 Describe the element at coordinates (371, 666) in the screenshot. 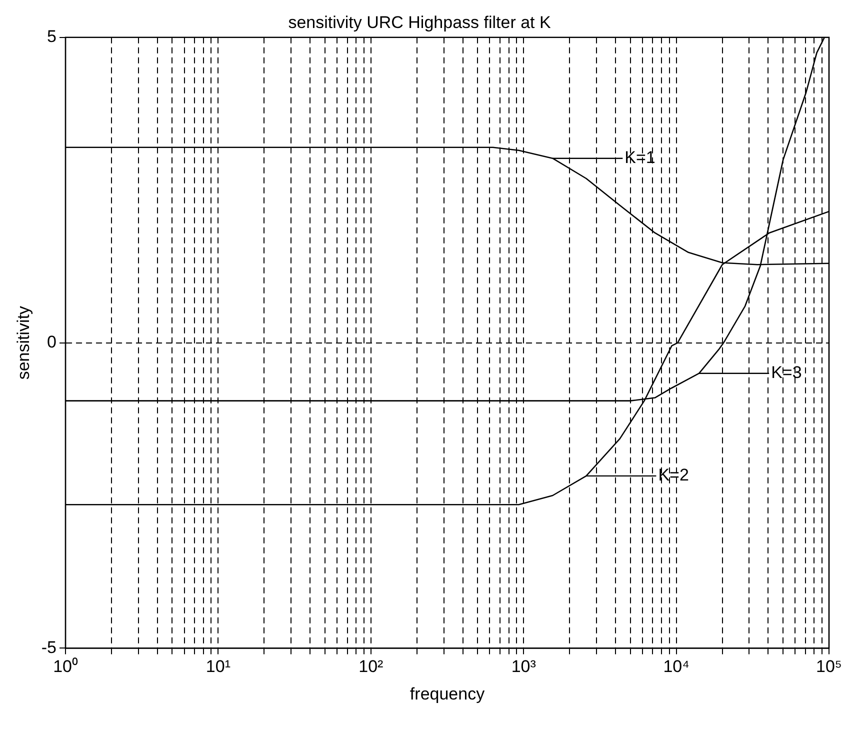

I see `x-tick-label: 10²` at that location.